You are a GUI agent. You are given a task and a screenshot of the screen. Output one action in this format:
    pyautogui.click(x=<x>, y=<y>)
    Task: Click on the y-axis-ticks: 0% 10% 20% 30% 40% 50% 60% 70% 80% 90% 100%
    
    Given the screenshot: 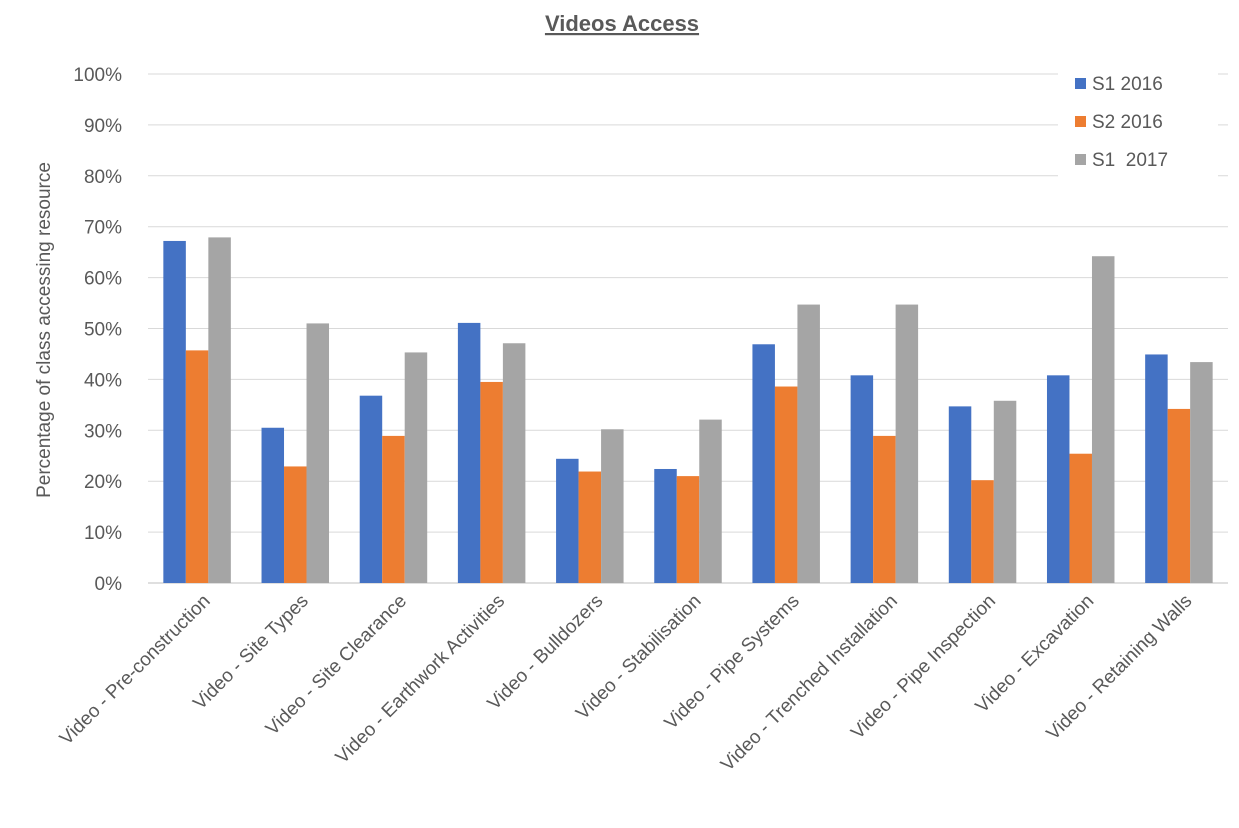 What is the action you would take?
    pyautogui.click(x=97, y=330)
    